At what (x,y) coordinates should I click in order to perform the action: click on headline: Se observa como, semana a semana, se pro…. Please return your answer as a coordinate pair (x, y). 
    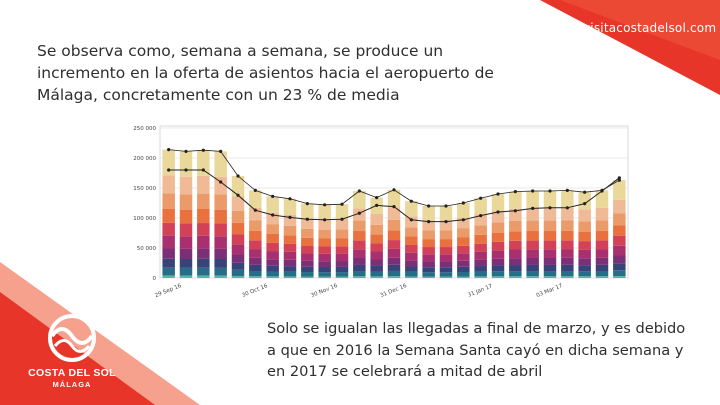
    Looking at the image, I should click on (272, 73).